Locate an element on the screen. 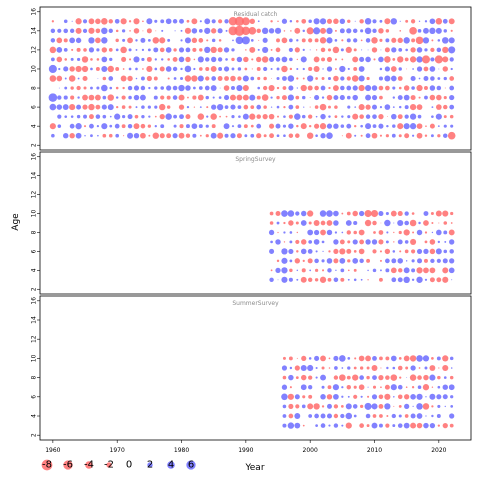  x-tick-label: 1960 is located at coordinates (52, 450).